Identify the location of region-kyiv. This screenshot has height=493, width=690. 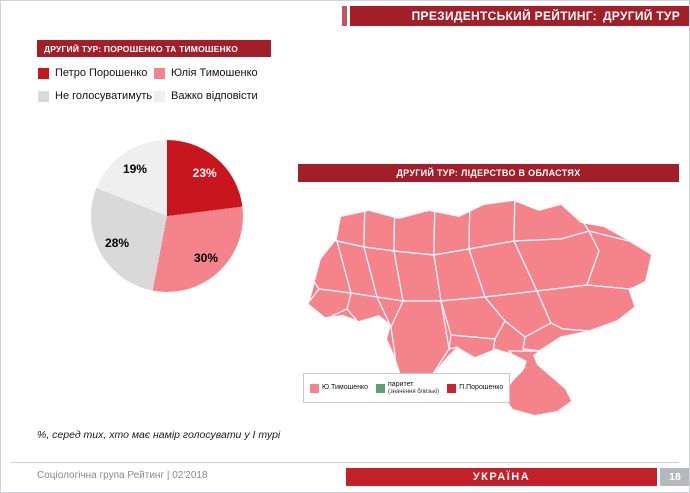
(452, 228).